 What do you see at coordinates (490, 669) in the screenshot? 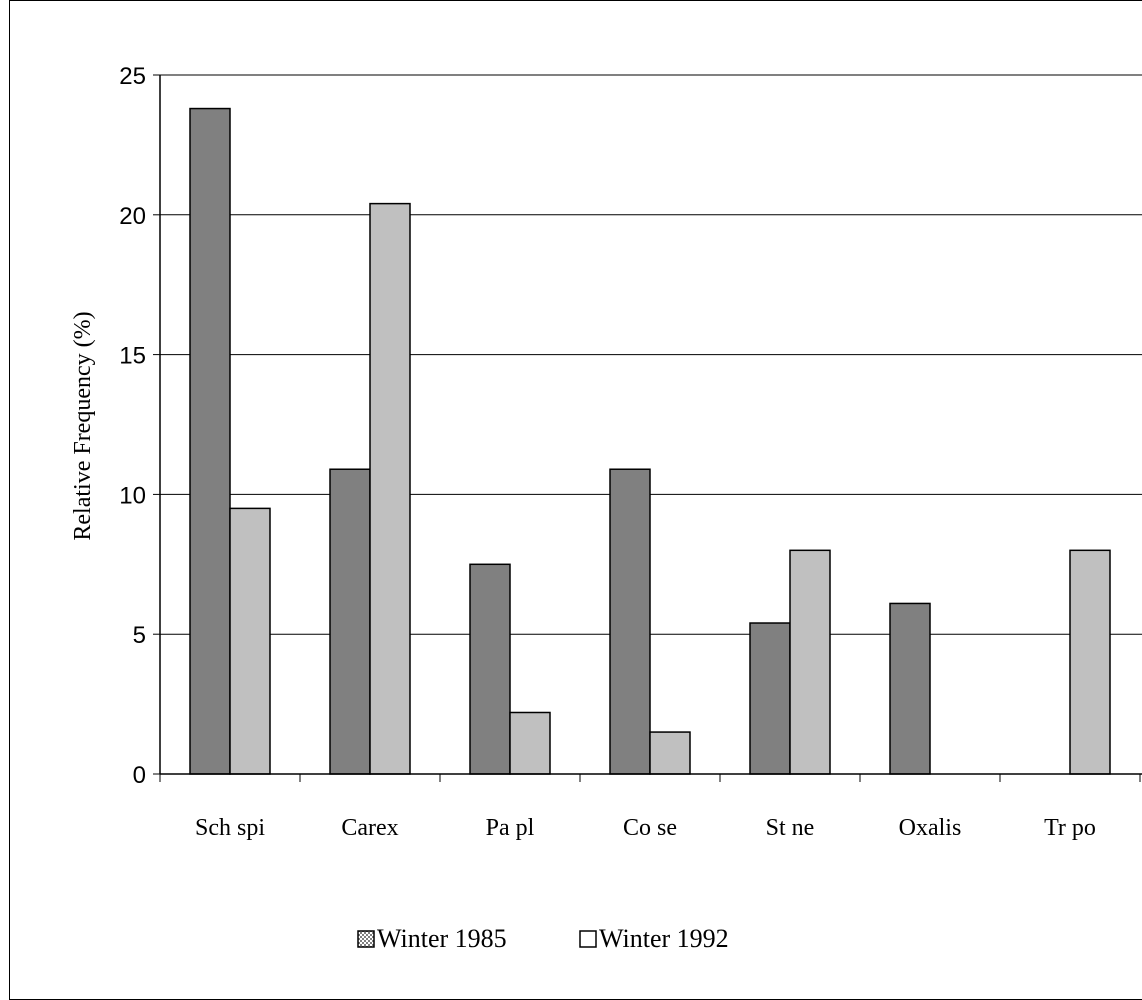
I see `bar-pa-pl-winter-1985` at bounding box center [490, 669].